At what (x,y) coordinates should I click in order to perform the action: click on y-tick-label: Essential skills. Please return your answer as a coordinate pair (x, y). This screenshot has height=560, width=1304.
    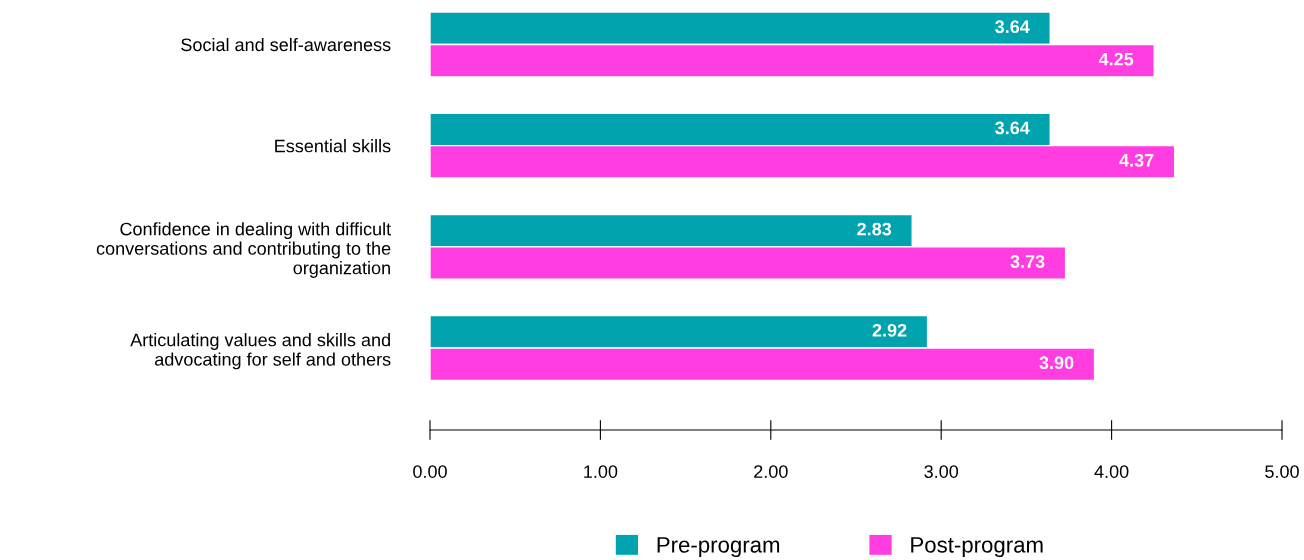
    Looking at the image, I should click on (333, 146).